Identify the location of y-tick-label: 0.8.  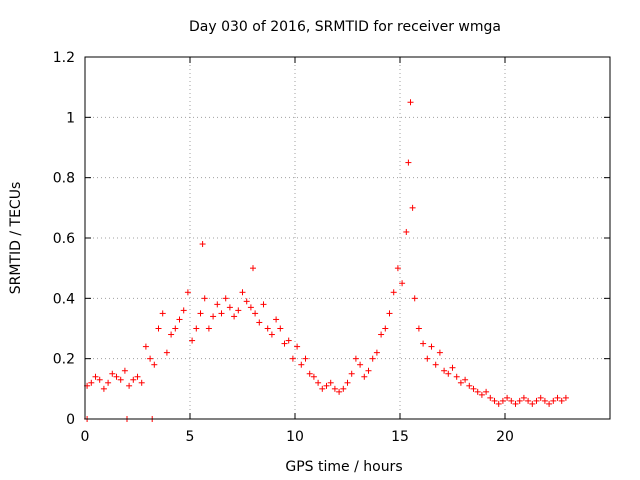
(64, 179).